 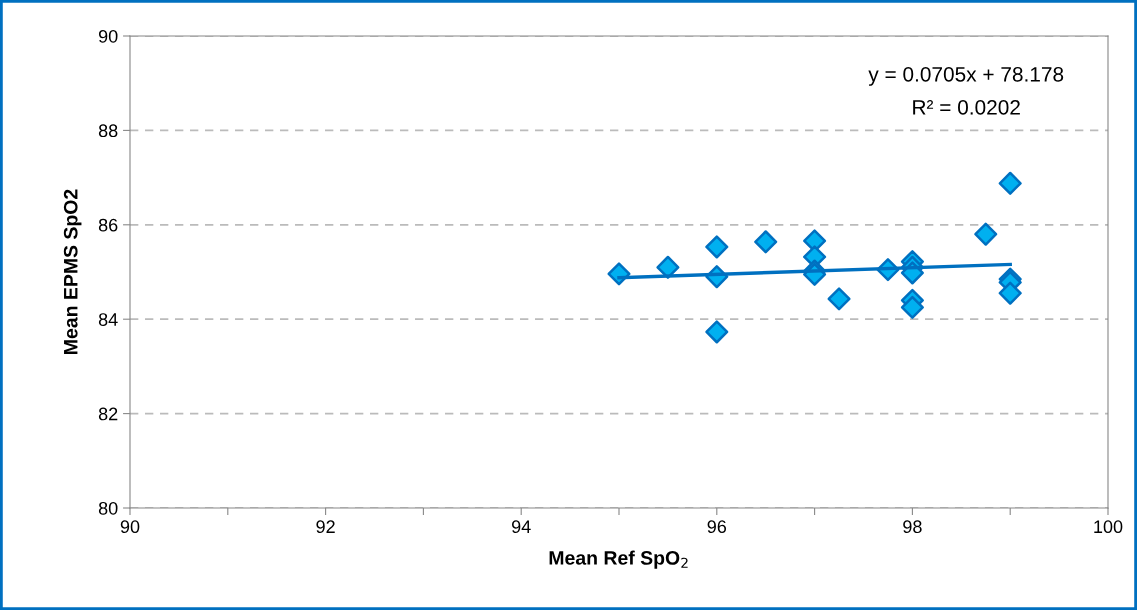 I want to click on x-tick-label: 90, so click(x=130, y=527).